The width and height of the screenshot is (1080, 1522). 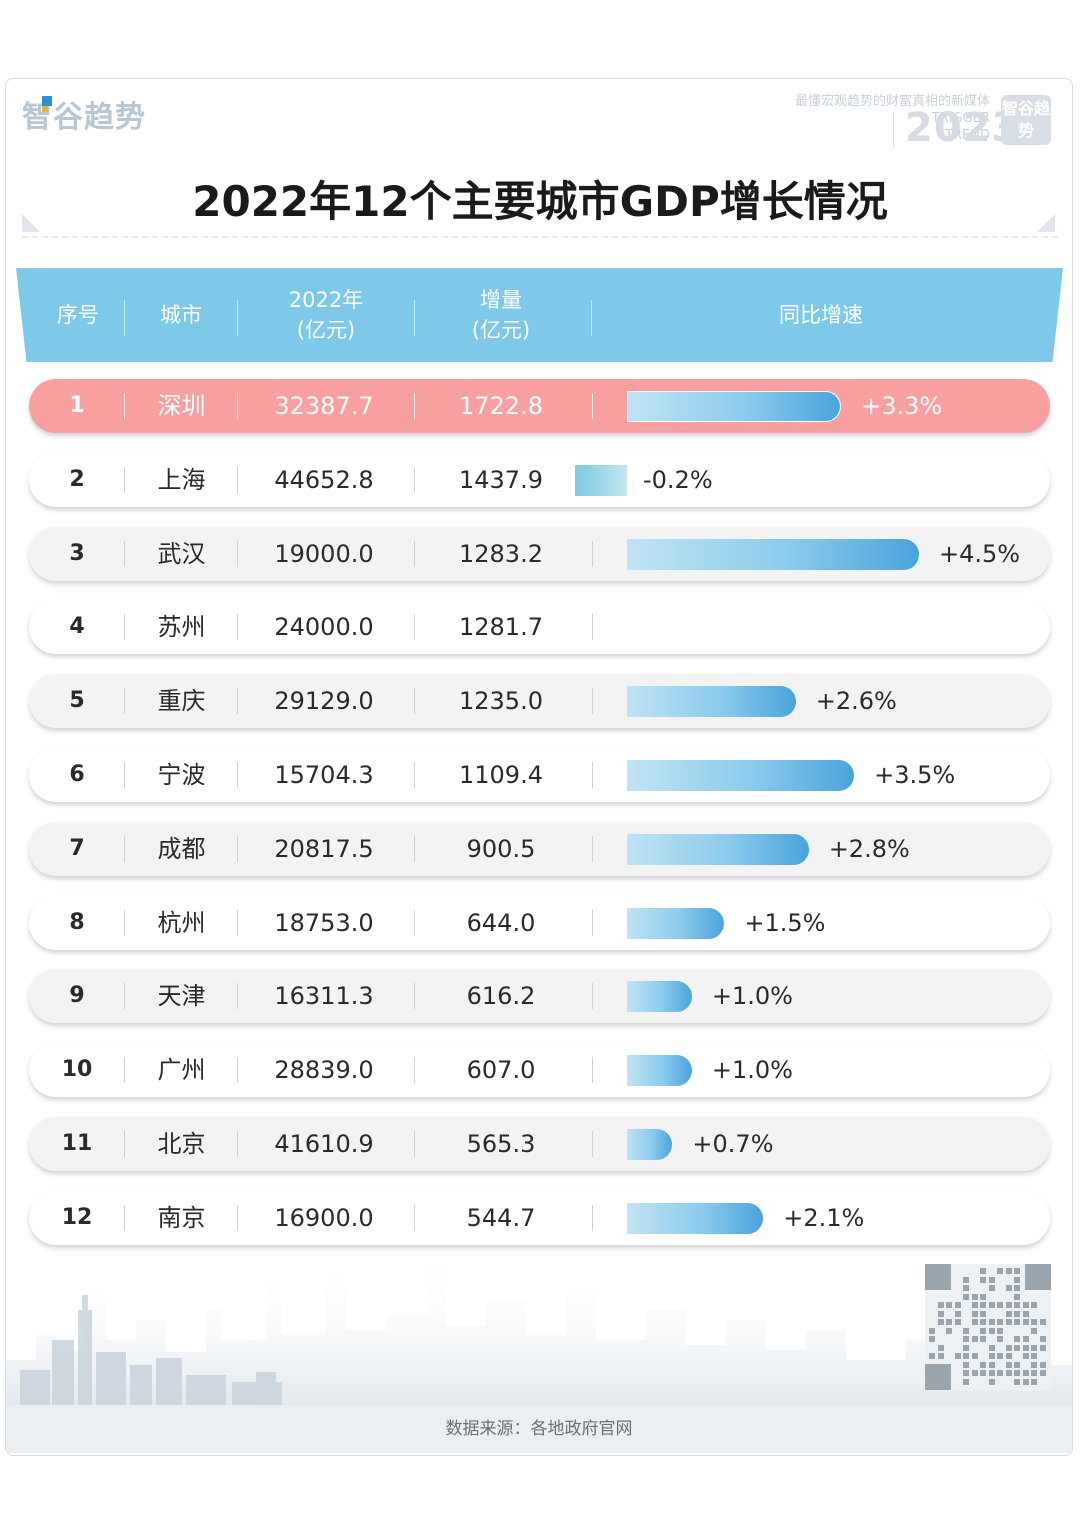 What do you see at coordinates (501, 406) in the screenshot?
I see `cell-increase: 1722.8` at bounding box center [501, 406].